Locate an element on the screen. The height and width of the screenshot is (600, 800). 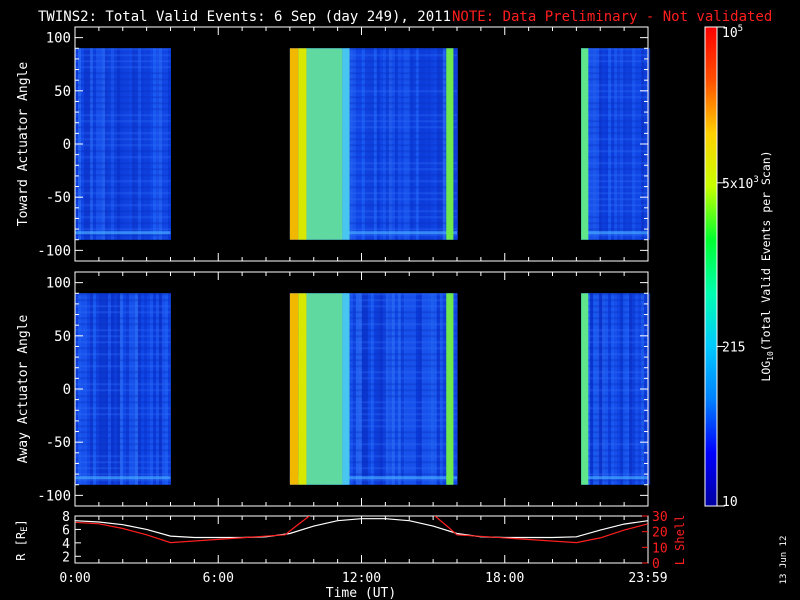
orbit-xticks: 0:00 6:00 12:00 18:00 23:59 is located at coordinates (363, 551).